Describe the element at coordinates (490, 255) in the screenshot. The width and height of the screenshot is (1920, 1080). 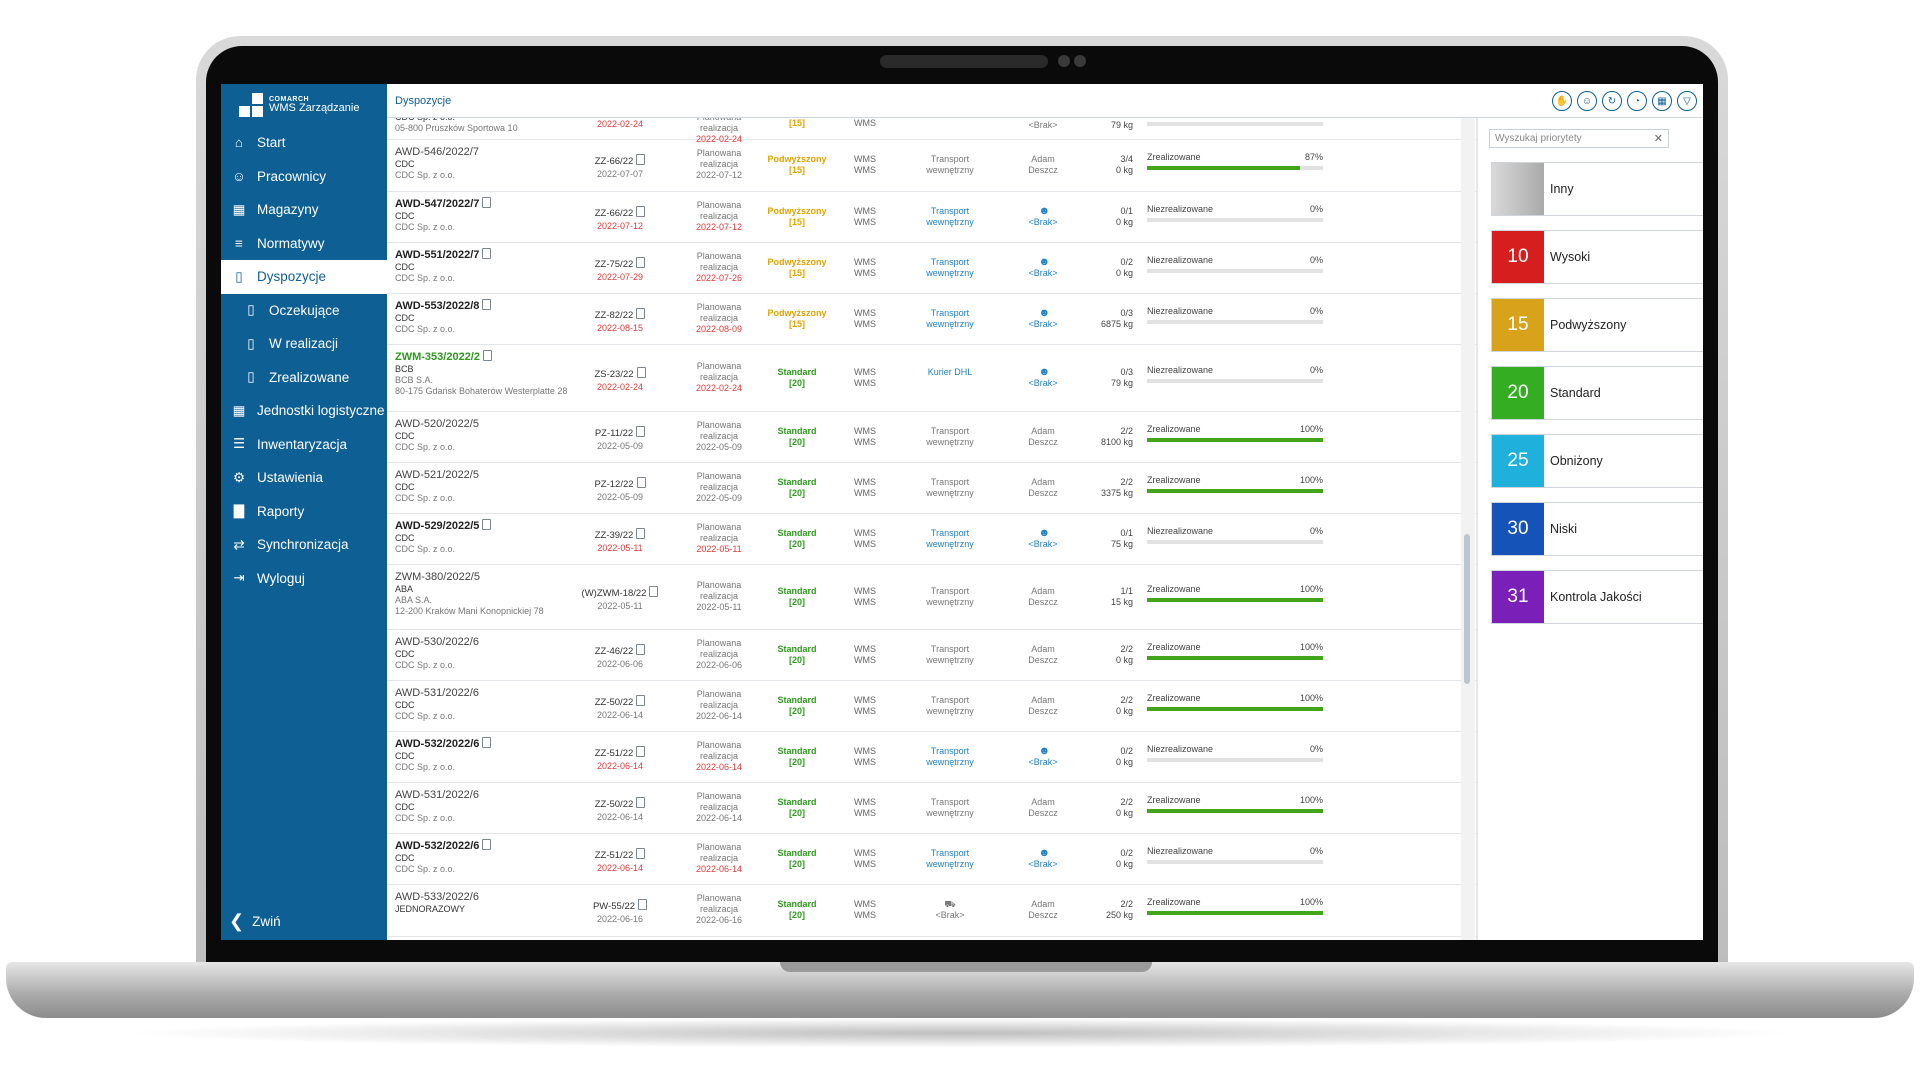
I see `document-number: AWD-551/2022/7` at that location.